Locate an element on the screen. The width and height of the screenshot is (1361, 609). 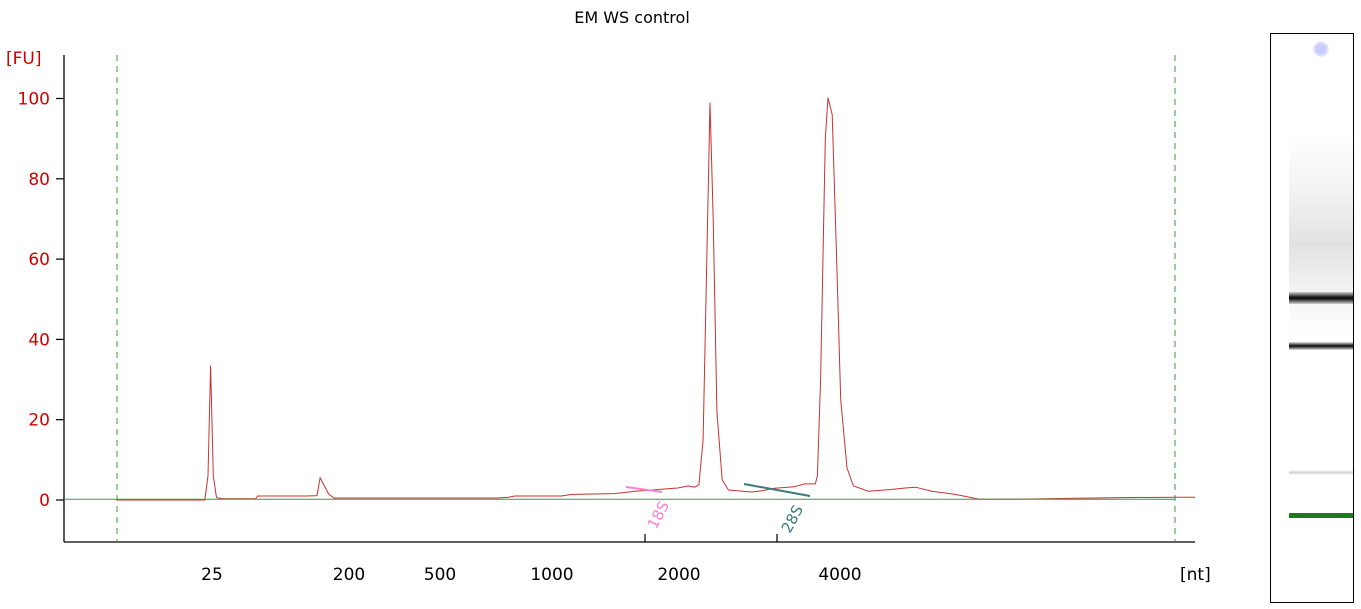
gel-band-28s is located at coordinates (1321, 298).